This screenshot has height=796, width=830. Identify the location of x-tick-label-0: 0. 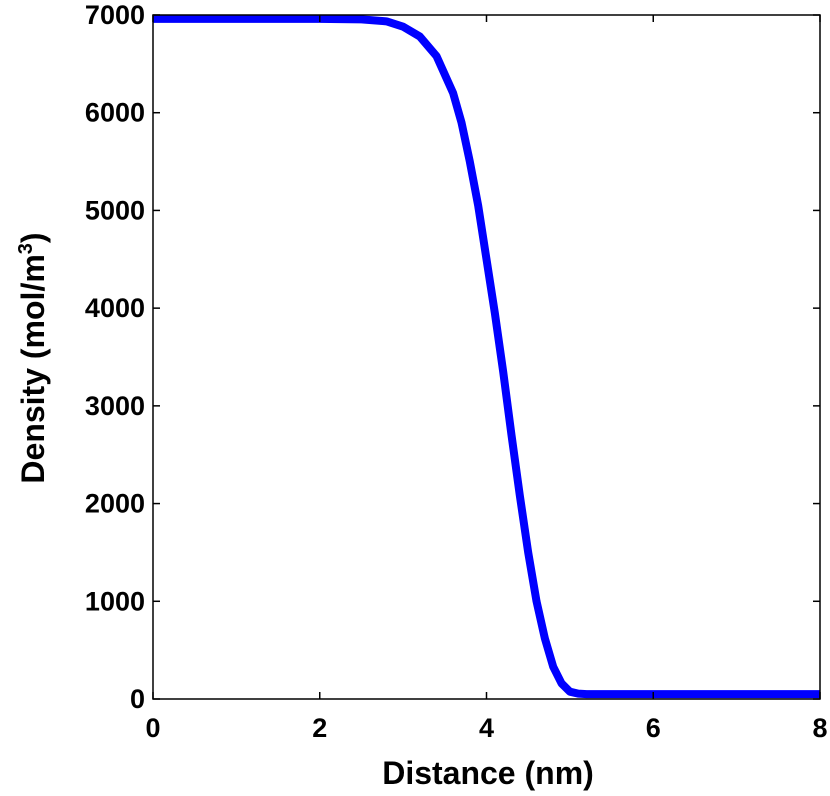
(152, 728).